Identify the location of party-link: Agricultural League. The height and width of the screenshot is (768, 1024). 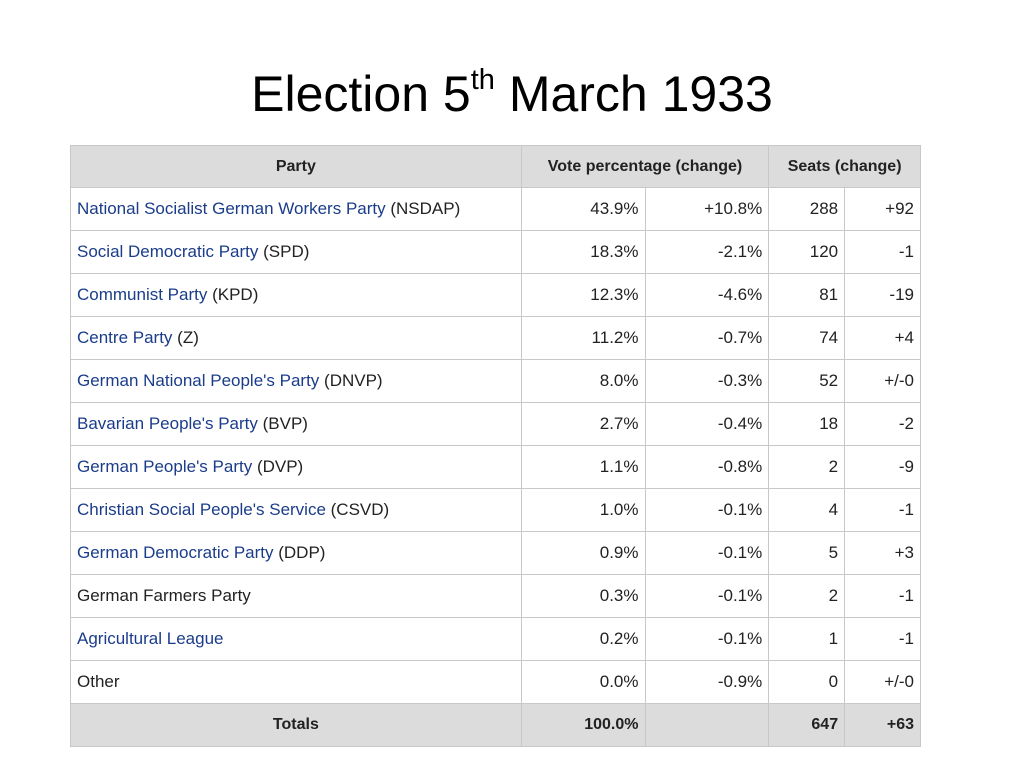
(150, 638).